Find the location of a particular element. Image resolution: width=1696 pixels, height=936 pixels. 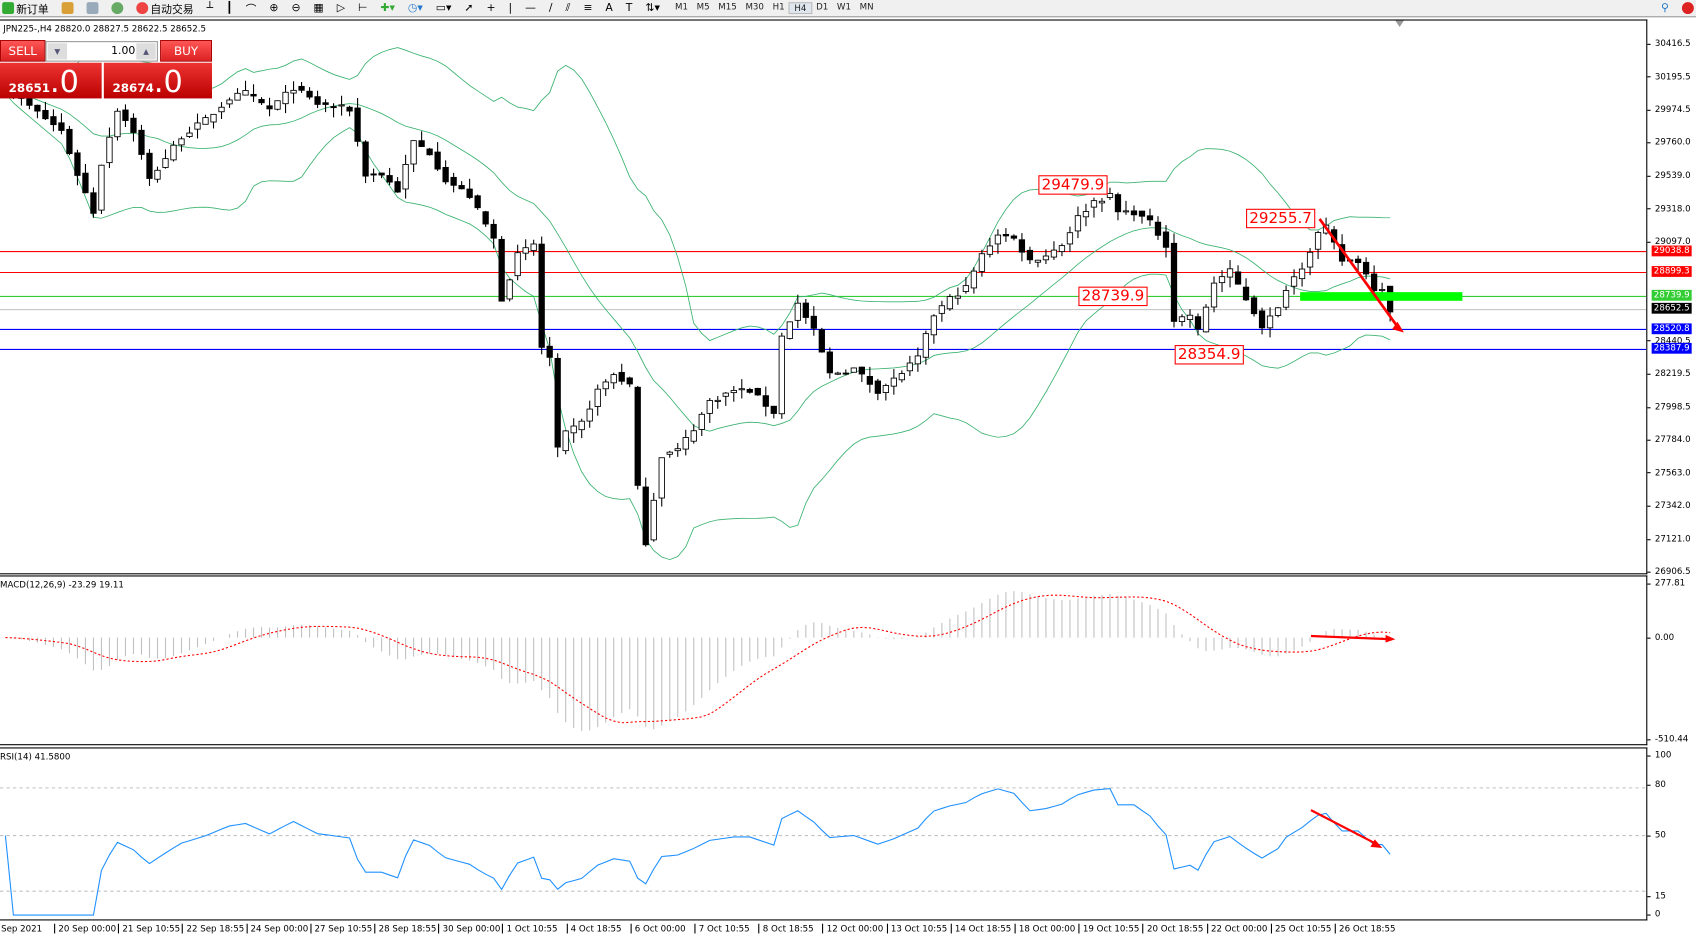

cursor-icon: ➚ is located at coordinates (469, 8).